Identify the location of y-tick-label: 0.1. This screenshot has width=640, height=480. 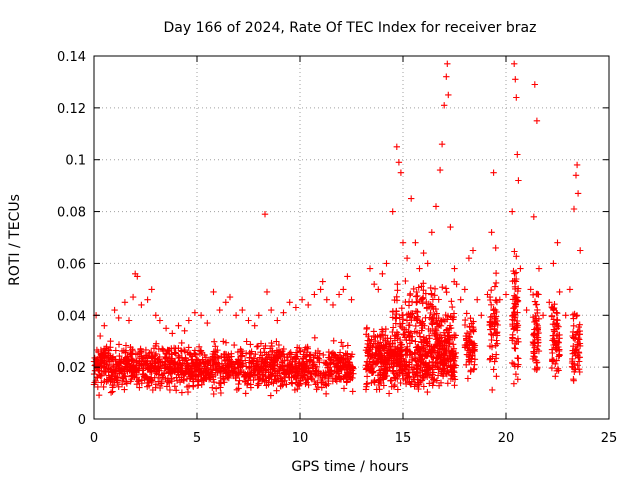
(75, 161).